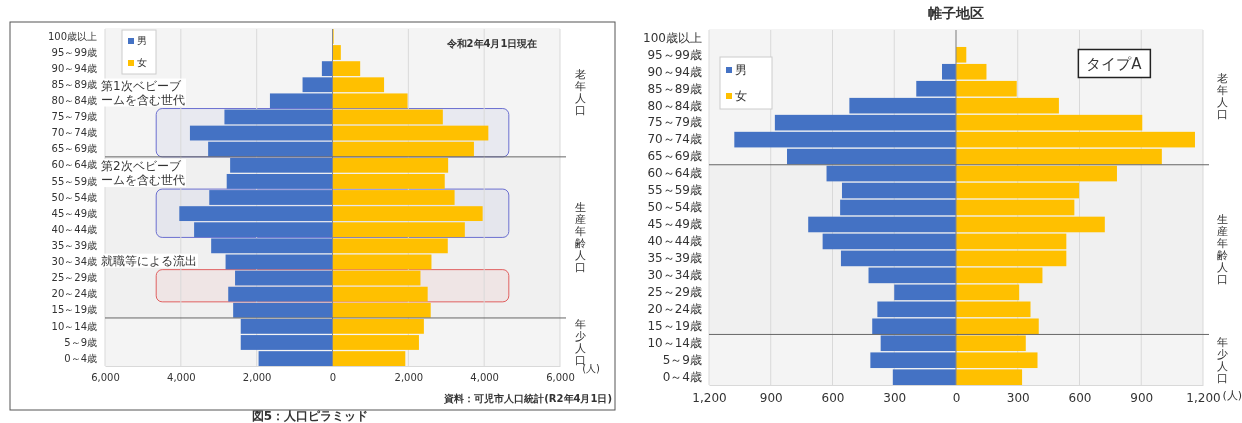 The height and width of the screenshot is (423, 1242). What do you see at coordinates (491, 43) in the screenshot?
I see `annotation: 令和2年4月1日現在` at bounding box center [491, 43].